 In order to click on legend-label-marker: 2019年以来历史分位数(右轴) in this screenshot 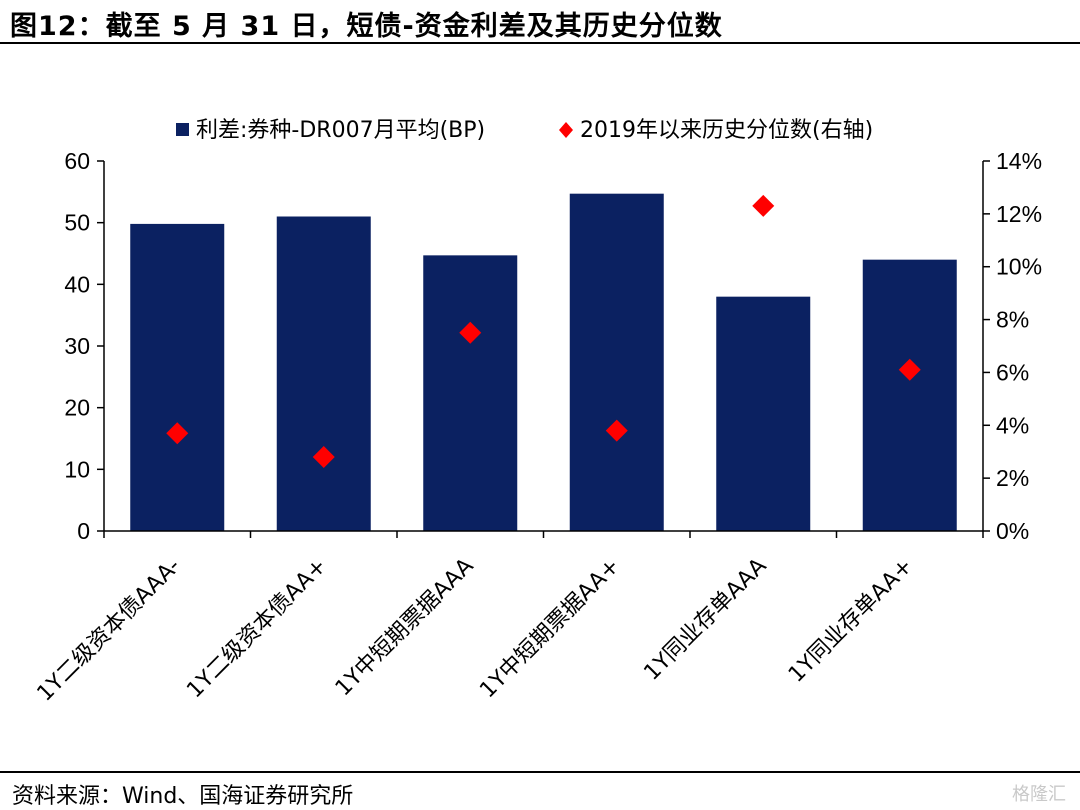, I will do `click(726, 130)`.